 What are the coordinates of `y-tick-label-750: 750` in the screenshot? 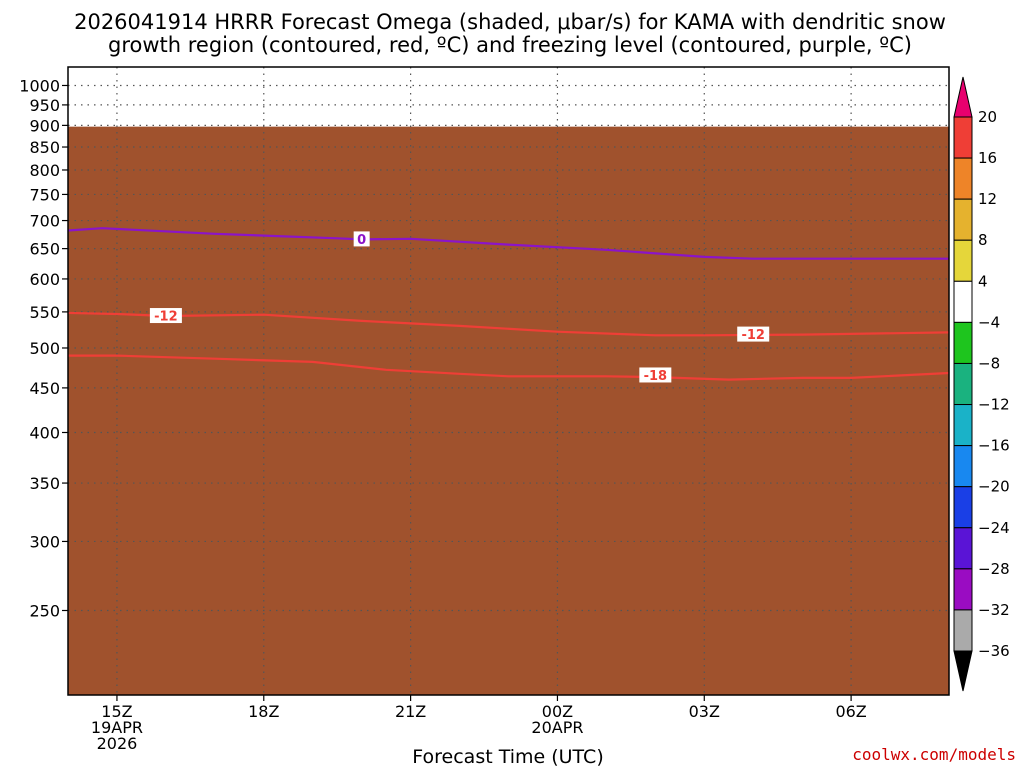 It's located at (44, 194).